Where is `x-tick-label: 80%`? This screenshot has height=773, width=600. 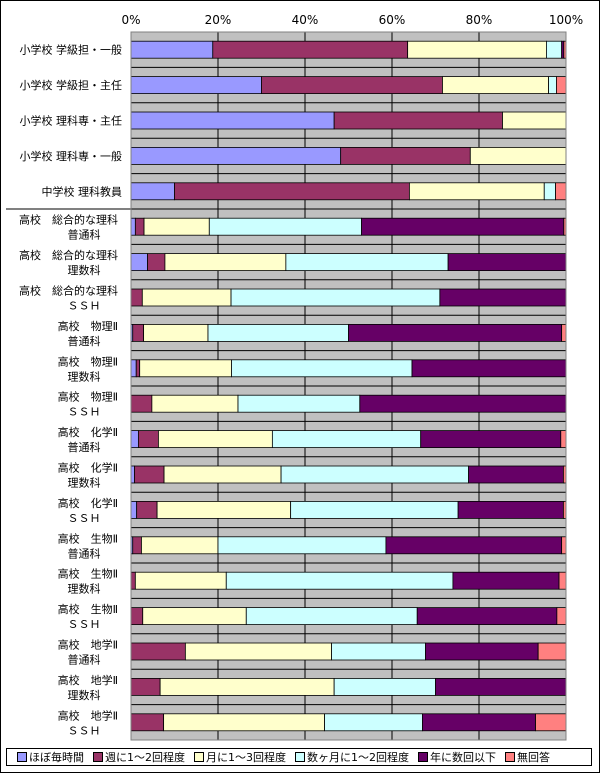
x-tick-label: 80% is located at coordinates (479, 20).